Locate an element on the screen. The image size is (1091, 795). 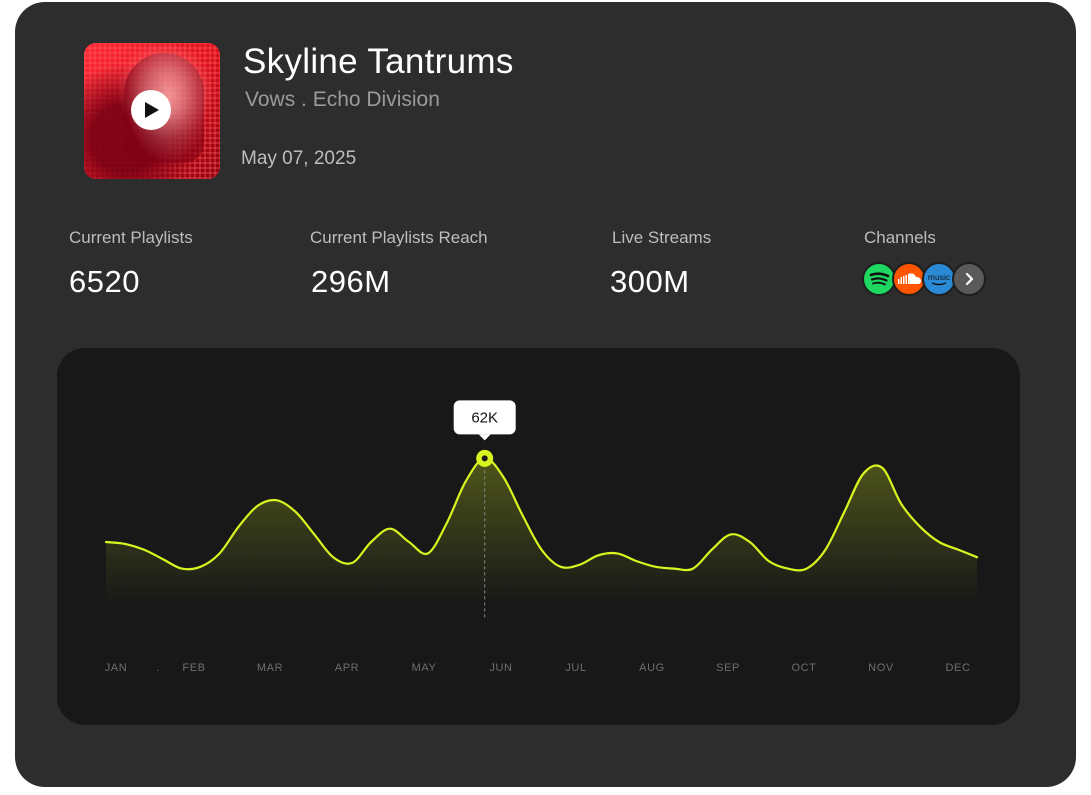
channel-spotify is located at coordinates (879, 279).